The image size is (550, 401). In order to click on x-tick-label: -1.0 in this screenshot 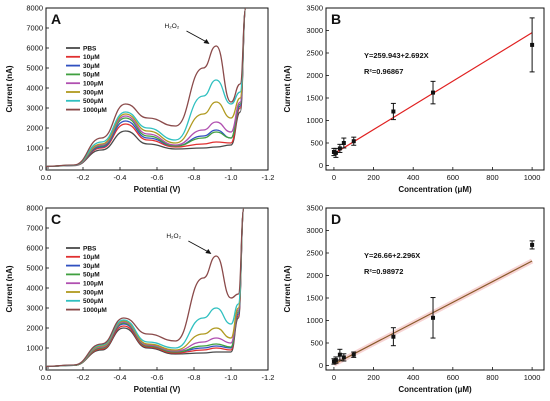, I will do `click(231, 377)`.